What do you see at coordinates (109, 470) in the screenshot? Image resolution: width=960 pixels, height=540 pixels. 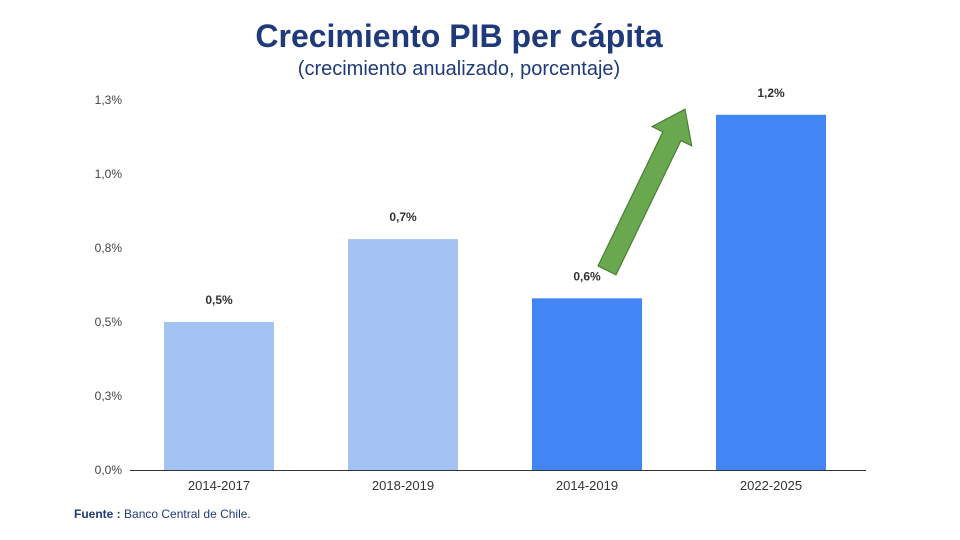 I see `y-tick-label: 0,0%` at bounding box center [109, 470].